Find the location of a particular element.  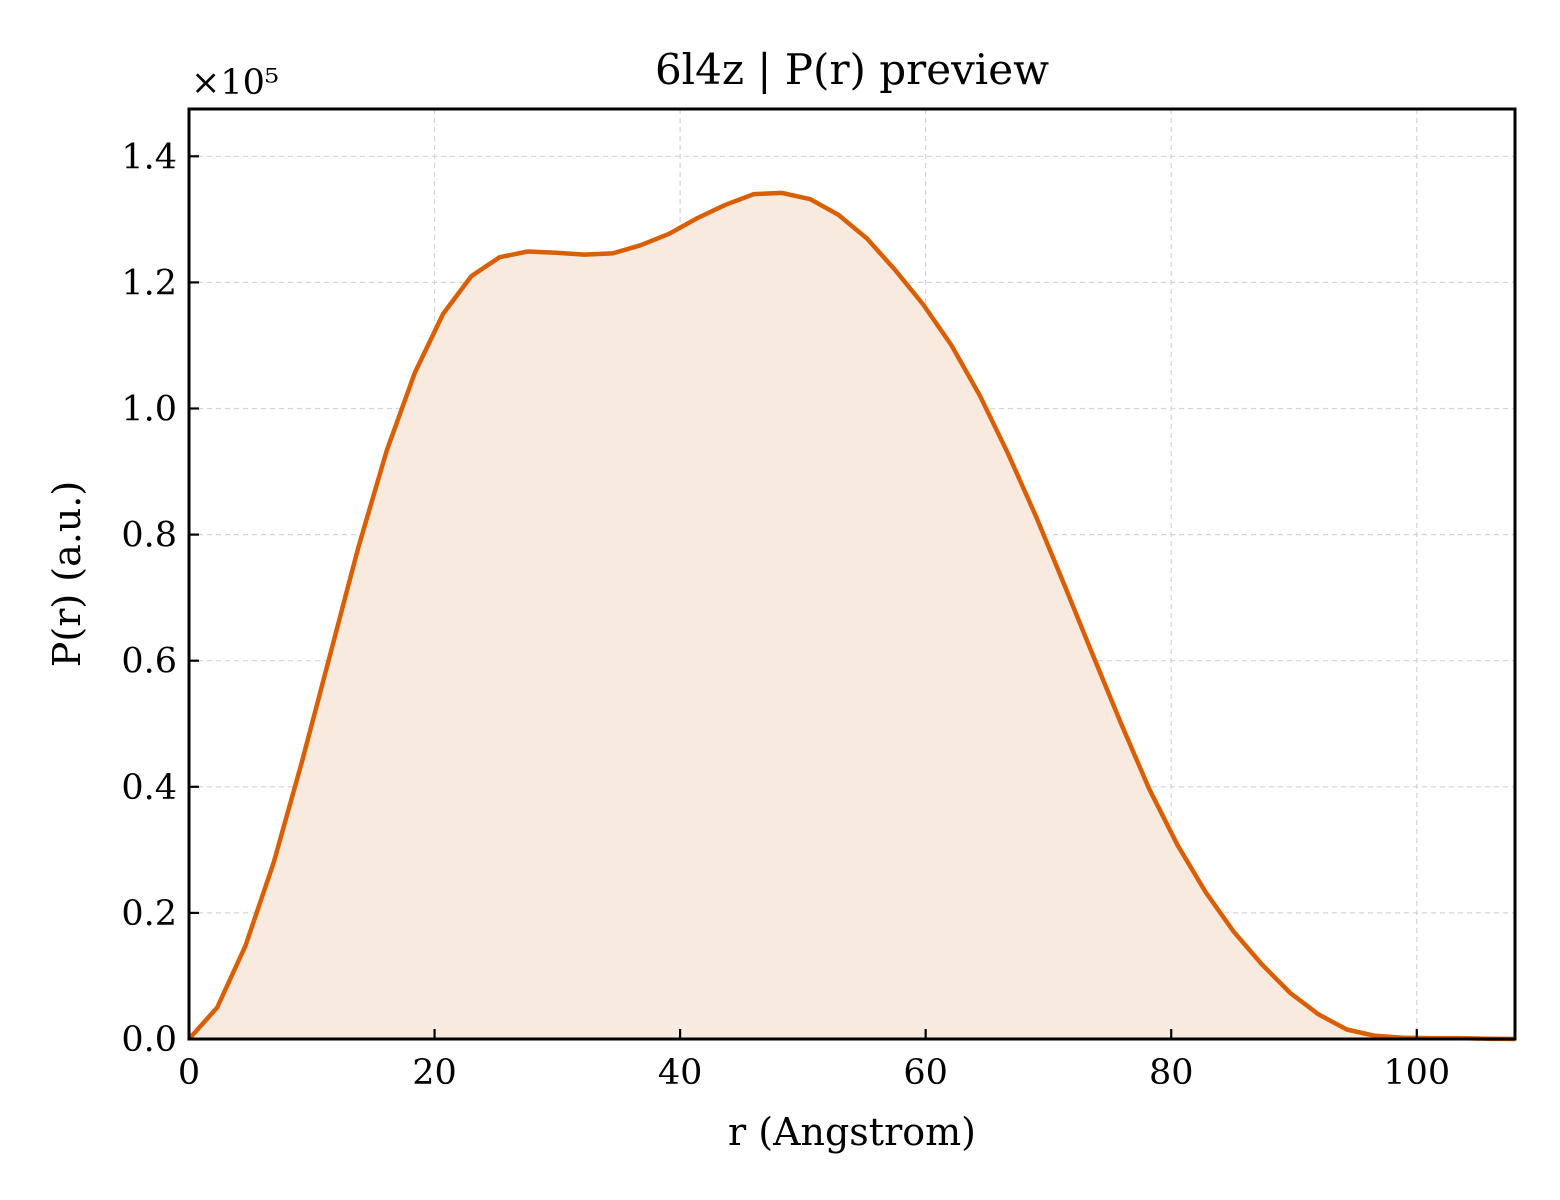

x-tick-label: 60 is located at coordinates (925, 1073).